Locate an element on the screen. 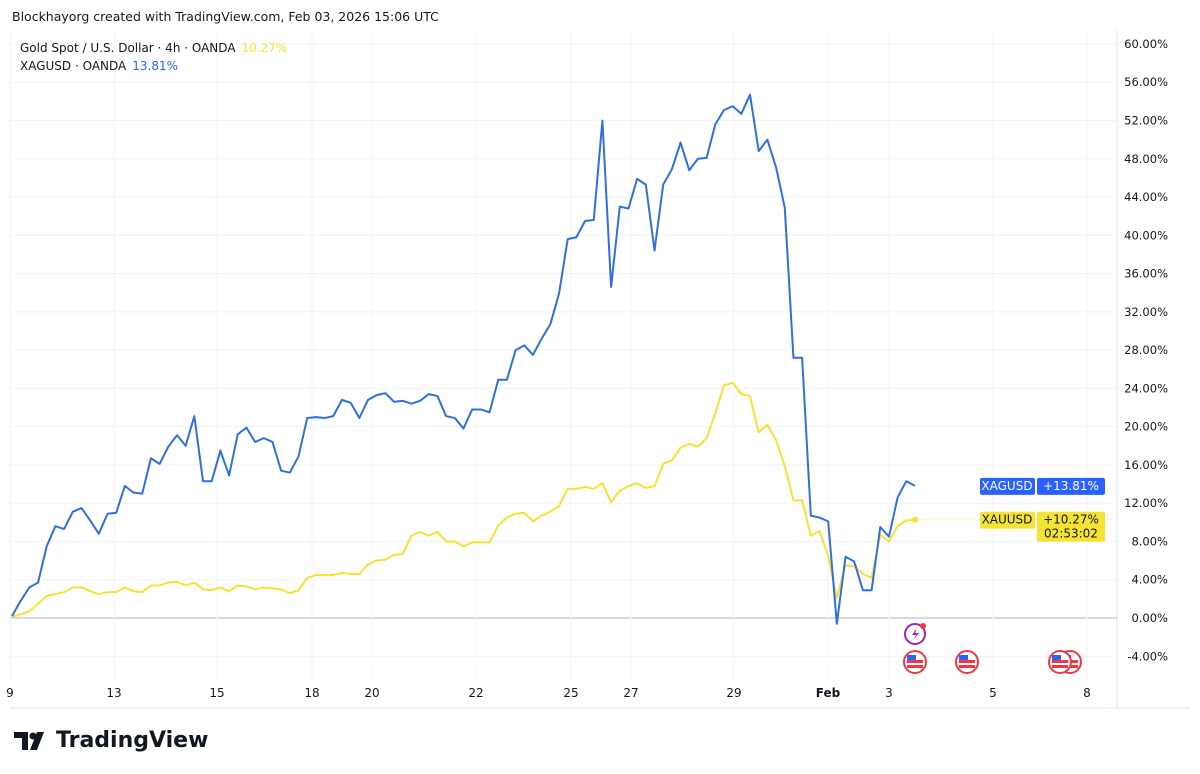 This screenshot has width=1200, height=774. x-tick-label: 3 is located at coordinates (889, 693).